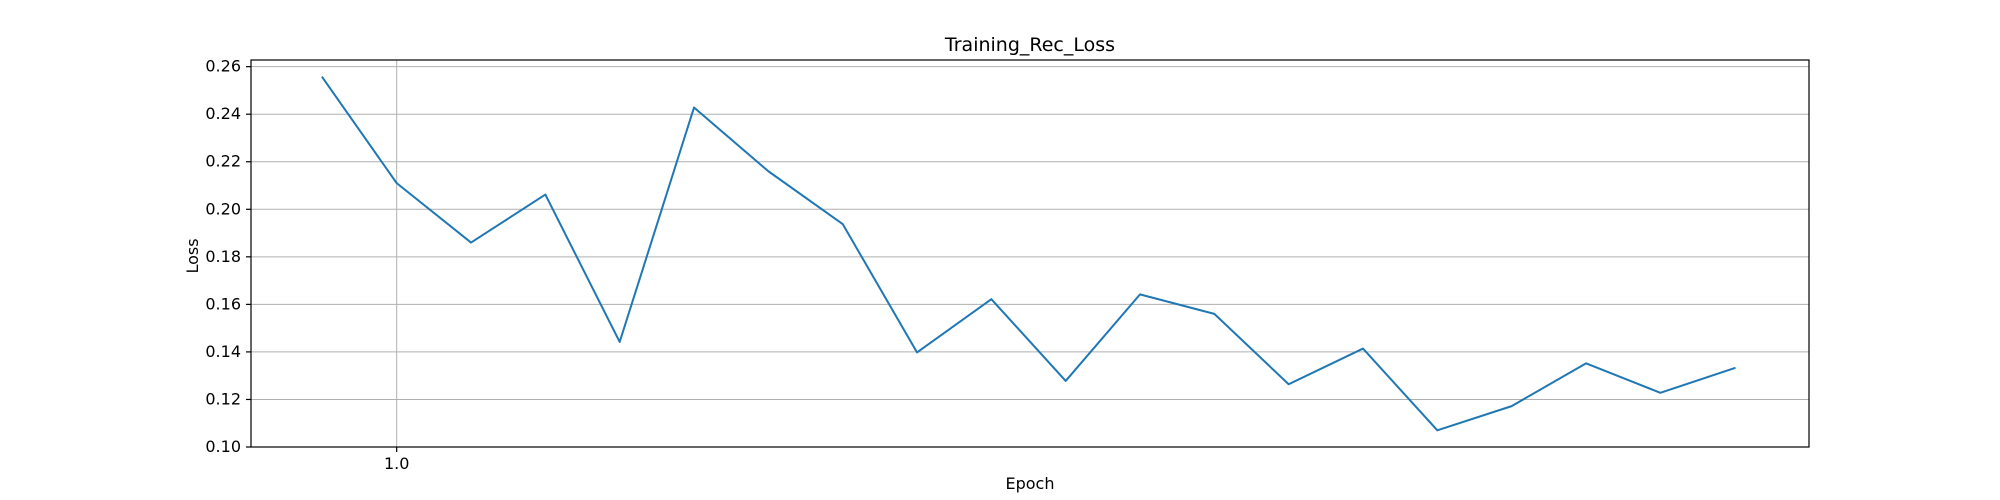  Describe the element at coordinates (1029, 45) in the screenshot. I see `chart-title: Training_Rec_Loss` at that location.